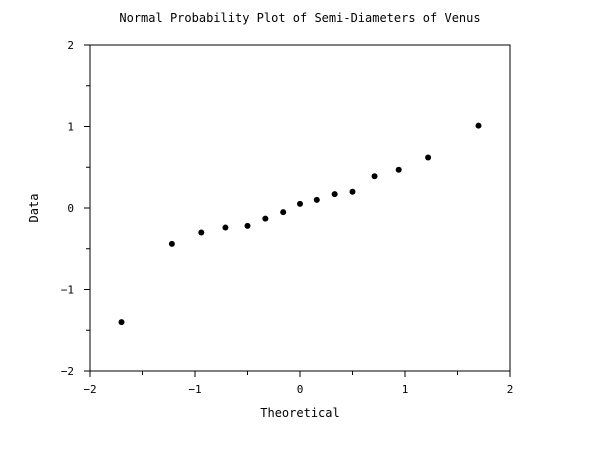 The width and height of the screenshot is (600, 465). What do you see at coordinates (34, 208) in the screenshot?
I see `y-axis-label: Data` at bounding box center [34, 208].